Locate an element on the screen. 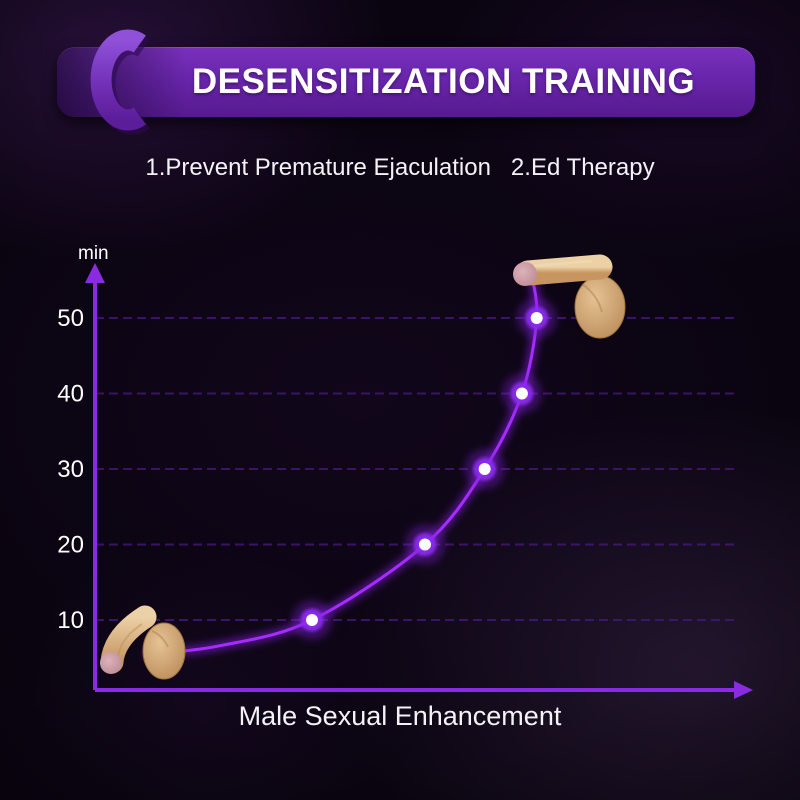 Image resolution: width=800 pixels, height=800 pixels. page-title: DESENSITIZATION TRAINING is located at coordinates (443, 81).